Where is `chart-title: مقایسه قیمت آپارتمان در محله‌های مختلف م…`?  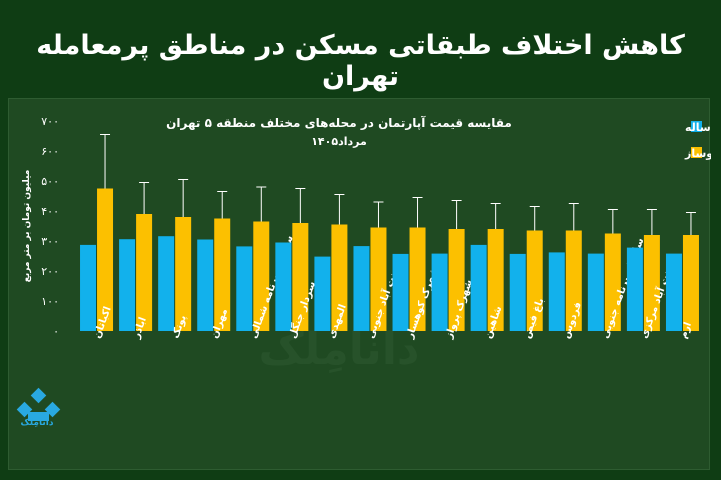
chart-title: مقایسه قیمت آپارتمان در محله‌های مختلف م… is located at coordinates (339, 122).